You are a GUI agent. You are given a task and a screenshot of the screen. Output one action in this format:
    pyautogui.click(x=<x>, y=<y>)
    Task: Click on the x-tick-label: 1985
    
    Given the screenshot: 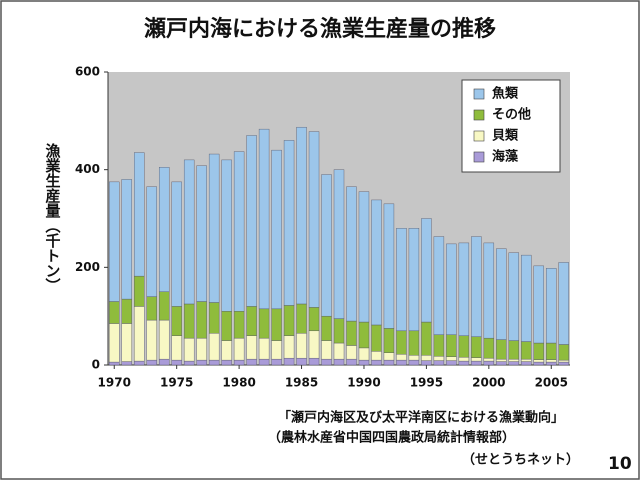 What is the action you would take?
    pyautogui.click(x=301, y=383)
    